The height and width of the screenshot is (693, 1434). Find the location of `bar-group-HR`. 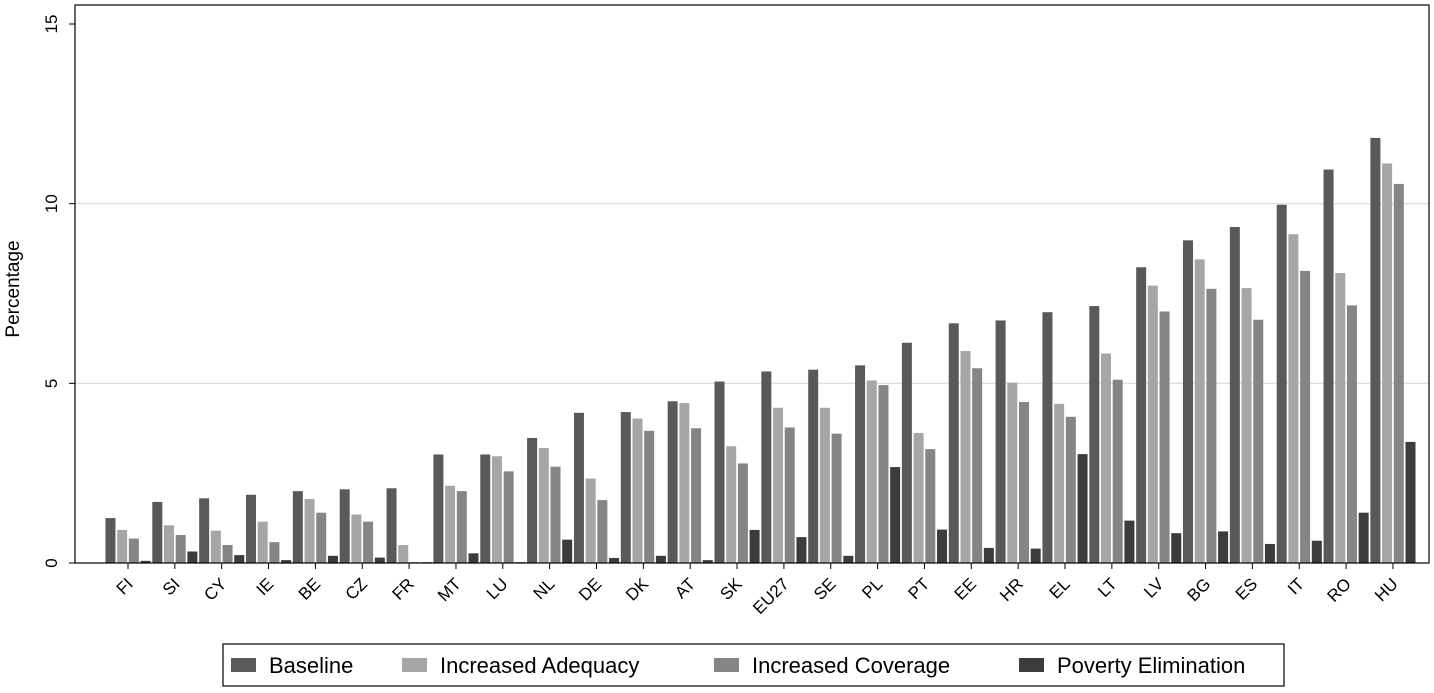

bar-group-HR is located at coordinates (1018, 441).